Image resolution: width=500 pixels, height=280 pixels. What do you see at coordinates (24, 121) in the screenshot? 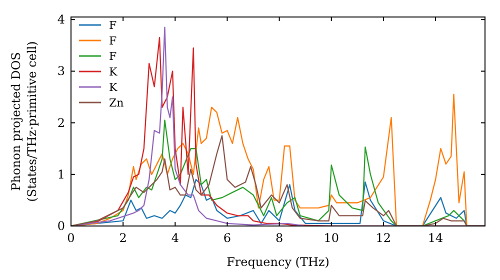
I see `y-axis-title: Phonon projected DOS (States/THz·primitive cell)` at bounding box center [24, 121].